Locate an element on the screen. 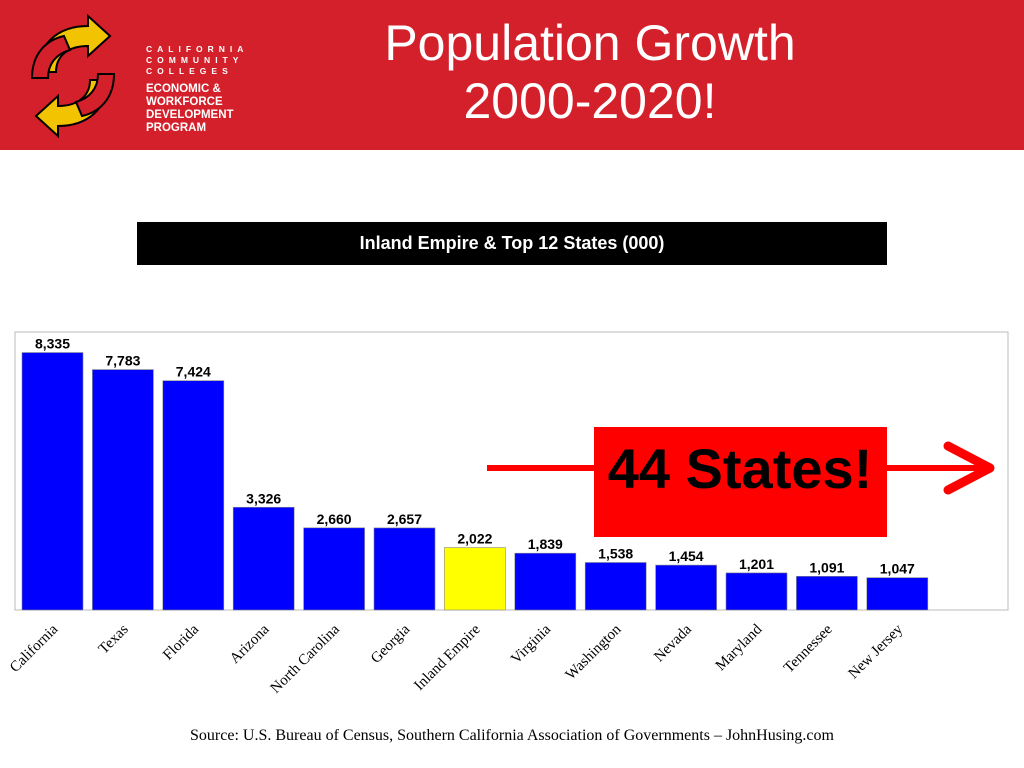 The width and height of the screenshot is (1024, 768). category-label: North Carolina is located at coordinates (305, 658).